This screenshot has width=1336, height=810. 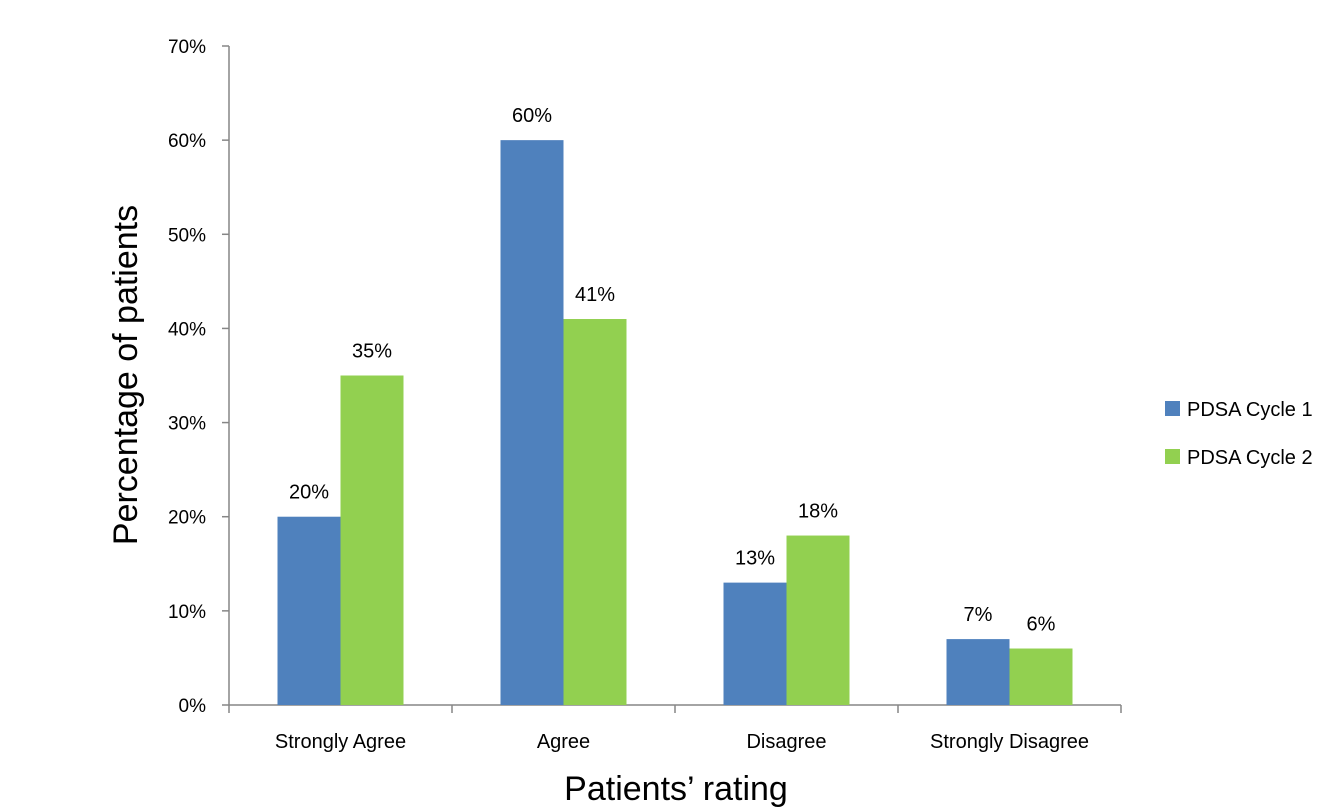 I want to click on x-tick-label: Agree, so click(x=563, y=742).